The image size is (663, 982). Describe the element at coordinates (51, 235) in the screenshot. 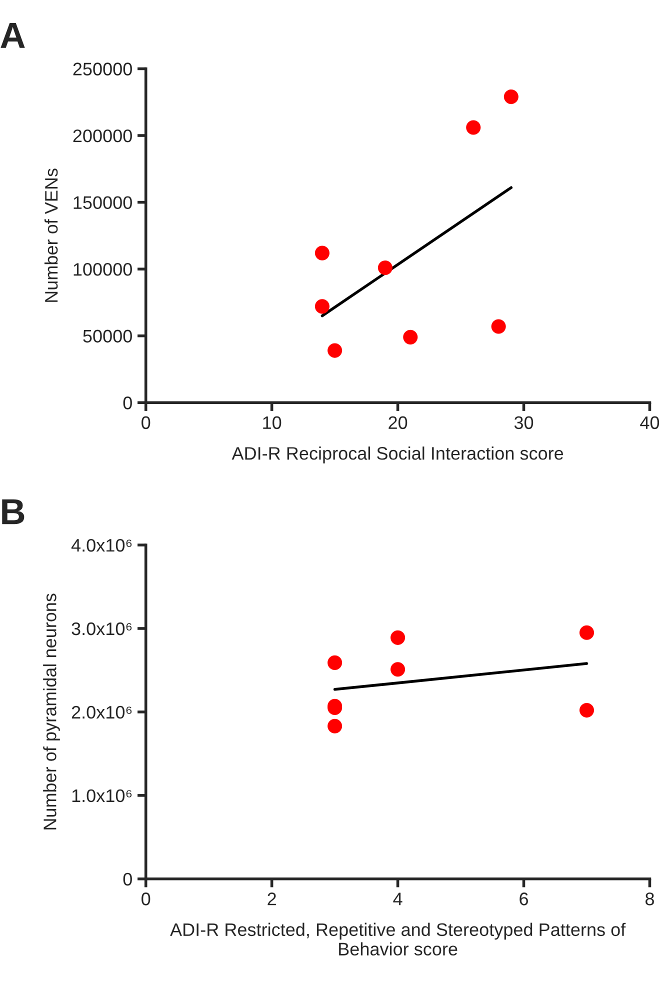

I see `y-axis-title: Number of VENs` at that location.